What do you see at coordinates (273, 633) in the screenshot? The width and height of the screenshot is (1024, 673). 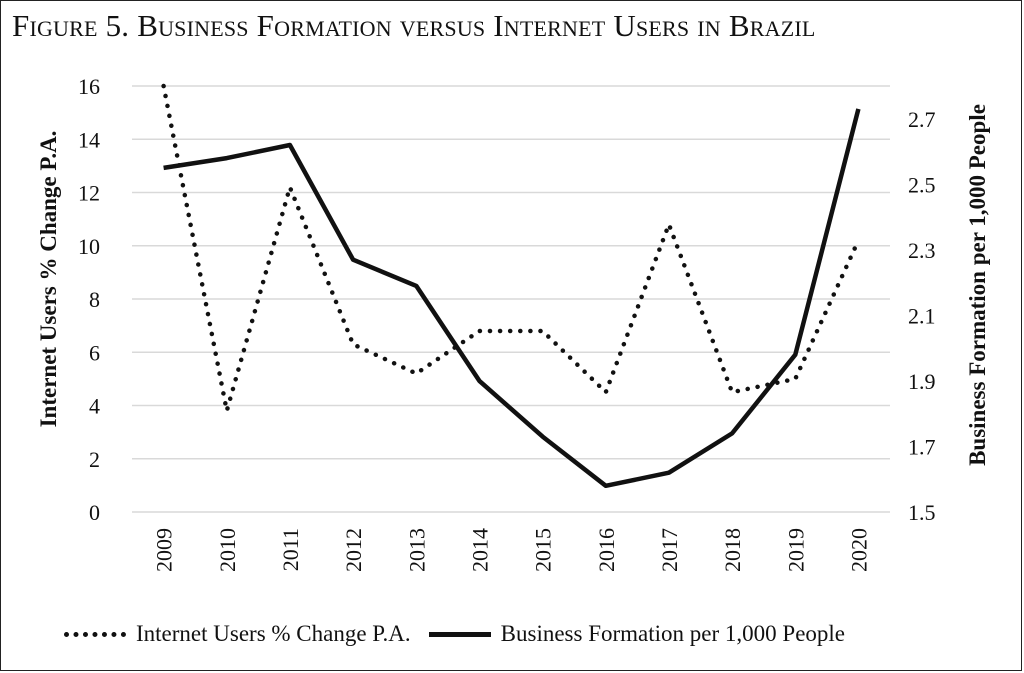 I see `legend-label-internet-users: Internet Users % Change P.A.` at bounding box center [273, 633].